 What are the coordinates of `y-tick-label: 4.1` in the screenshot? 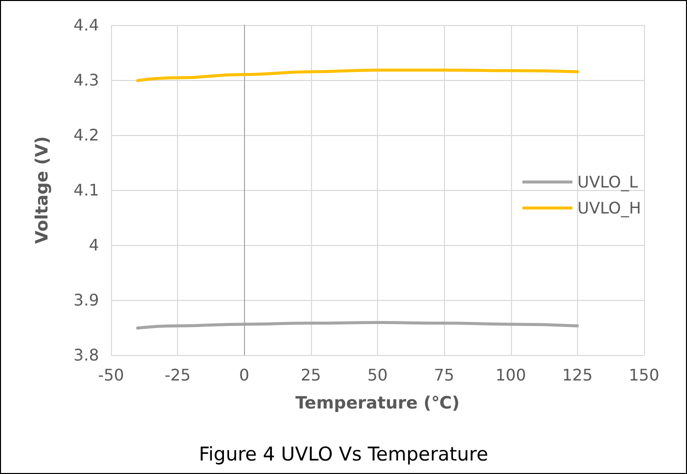 It's located at (86, 190).